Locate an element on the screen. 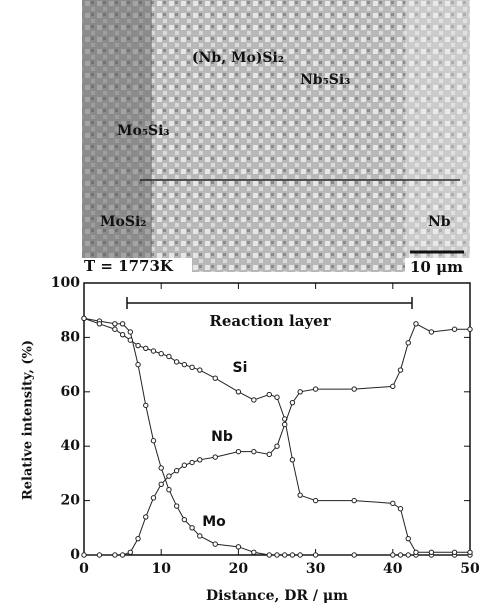 The image size is (496, 615). annotation: Si is located at coordinates (240, 368).